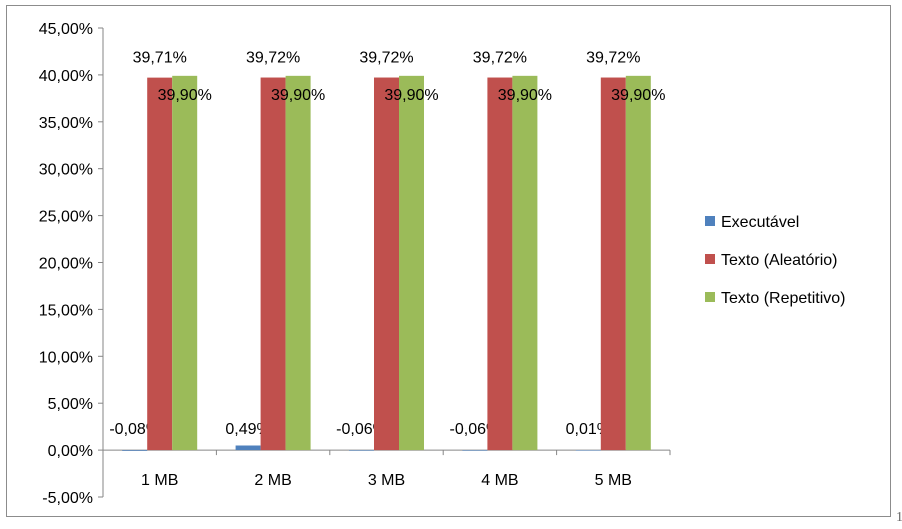  What do you see at coordinates (67, 498) in the screenshot?
I see `y-tick-label: -5,00%` at bounding box center [67, 498].